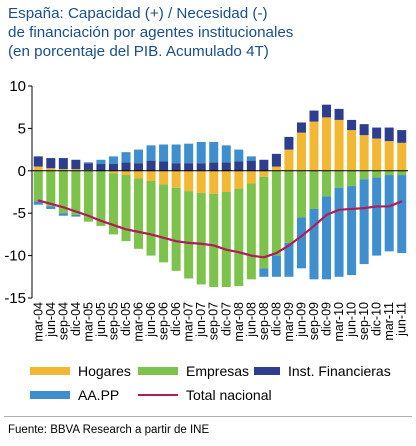 This screenshot has width=416, height=446. I want to click on x-tick-label: jun-05, so click(101, 320).